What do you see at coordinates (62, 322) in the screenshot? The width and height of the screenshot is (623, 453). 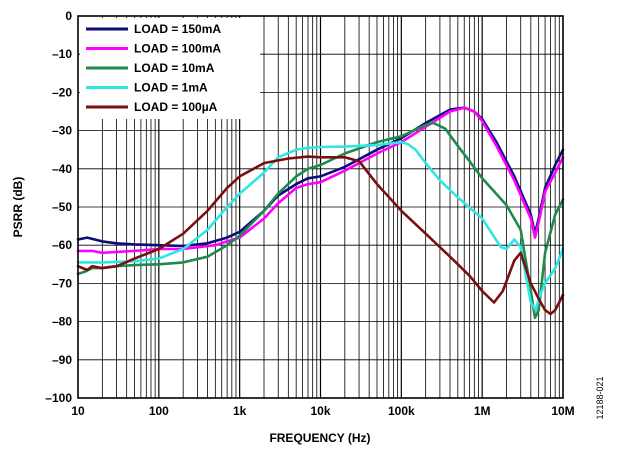 I see `y-tick-label: –80` at bounding box center [62, 322].